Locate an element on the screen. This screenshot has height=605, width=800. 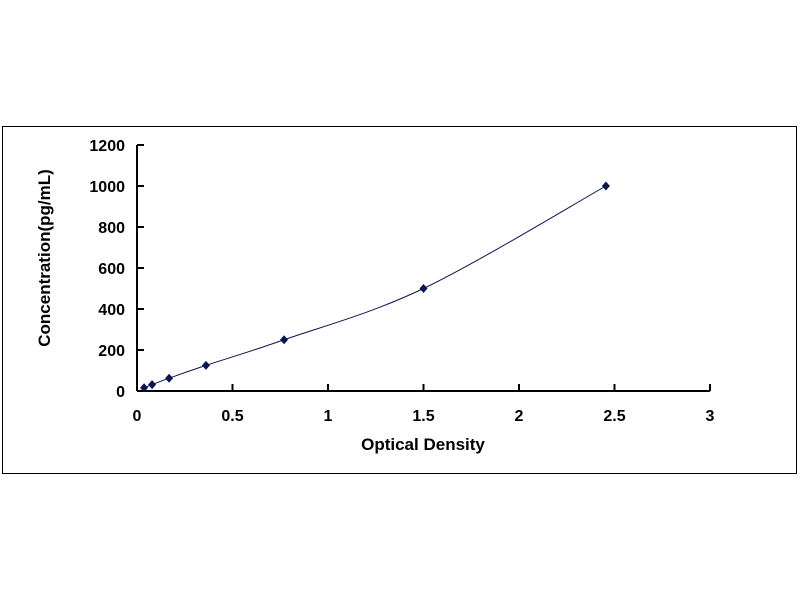
y-tick-label: 200 is located at coordinates (111, 351).